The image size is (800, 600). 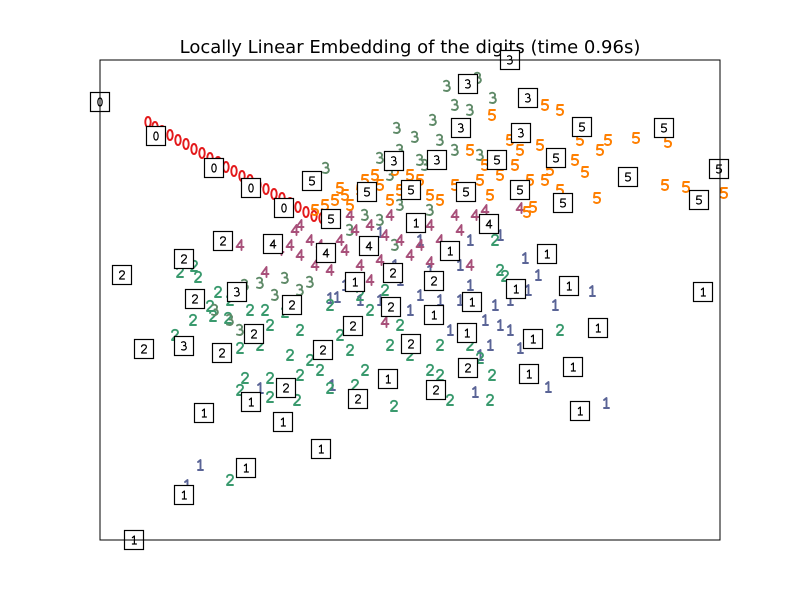 I want to click on digit-0-point, so click(x=194, y=149).